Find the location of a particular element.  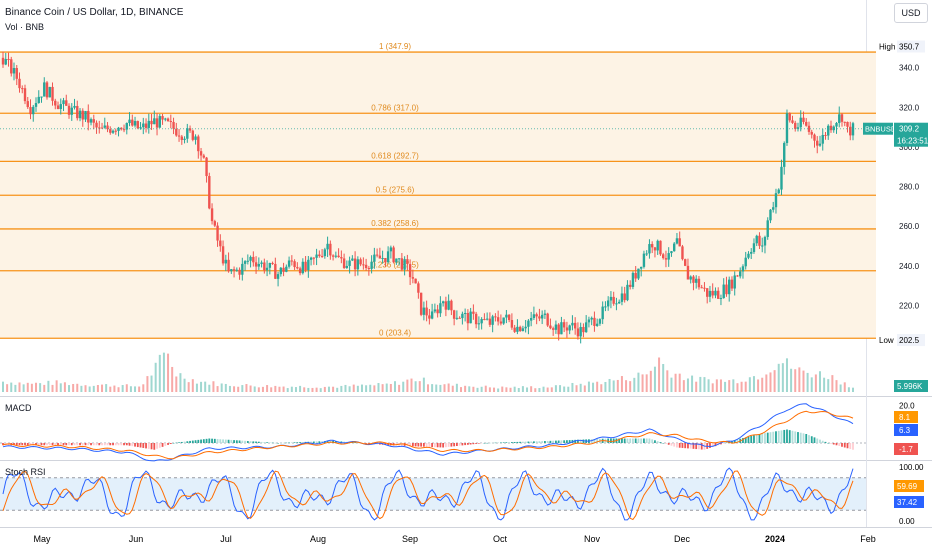

stoch-d-line is located at coordinates (428, 495).